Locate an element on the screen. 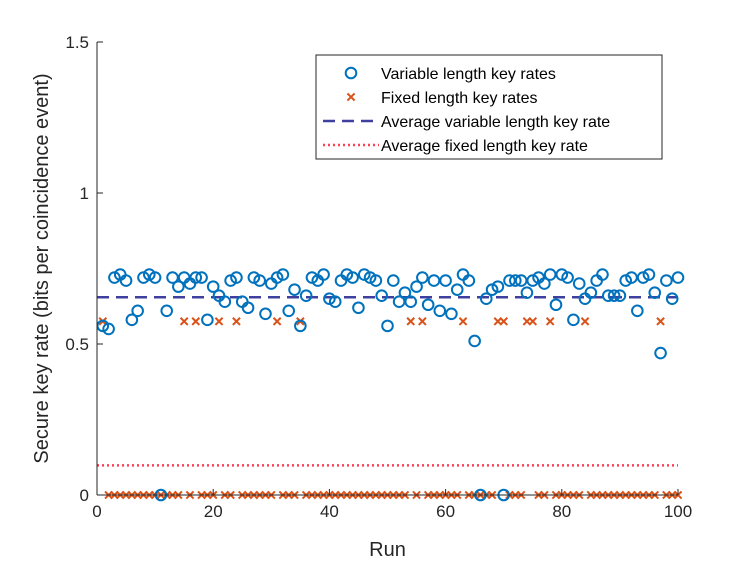 The image size is (747, 561). legend-box is located at coordinates (489, 107).